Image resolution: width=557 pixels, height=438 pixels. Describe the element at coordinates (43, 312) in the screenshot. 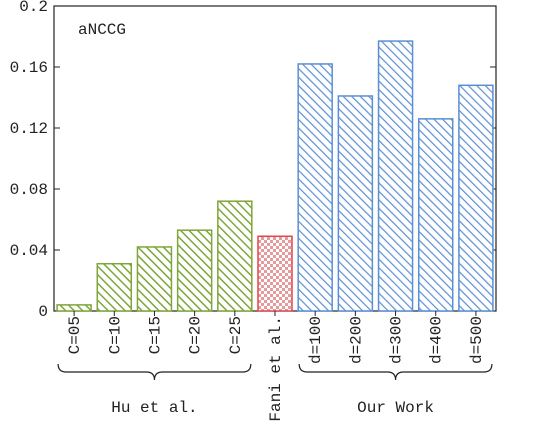

I see `y-tick-label: 0` at that location.